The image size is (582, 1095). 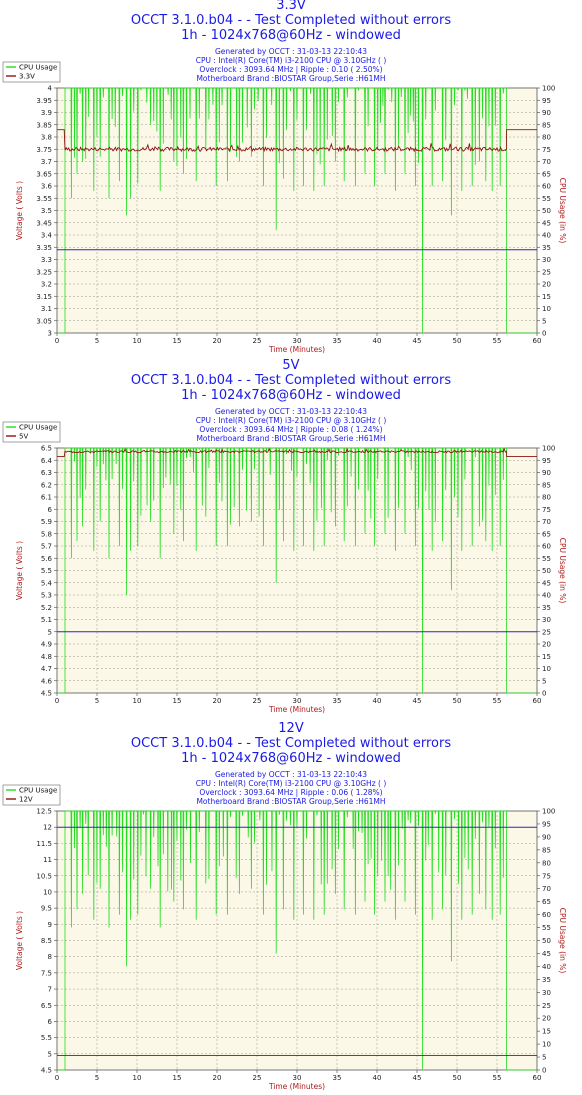 I want to click on y-tick-label: 5.9, so click(x=46, y=522).